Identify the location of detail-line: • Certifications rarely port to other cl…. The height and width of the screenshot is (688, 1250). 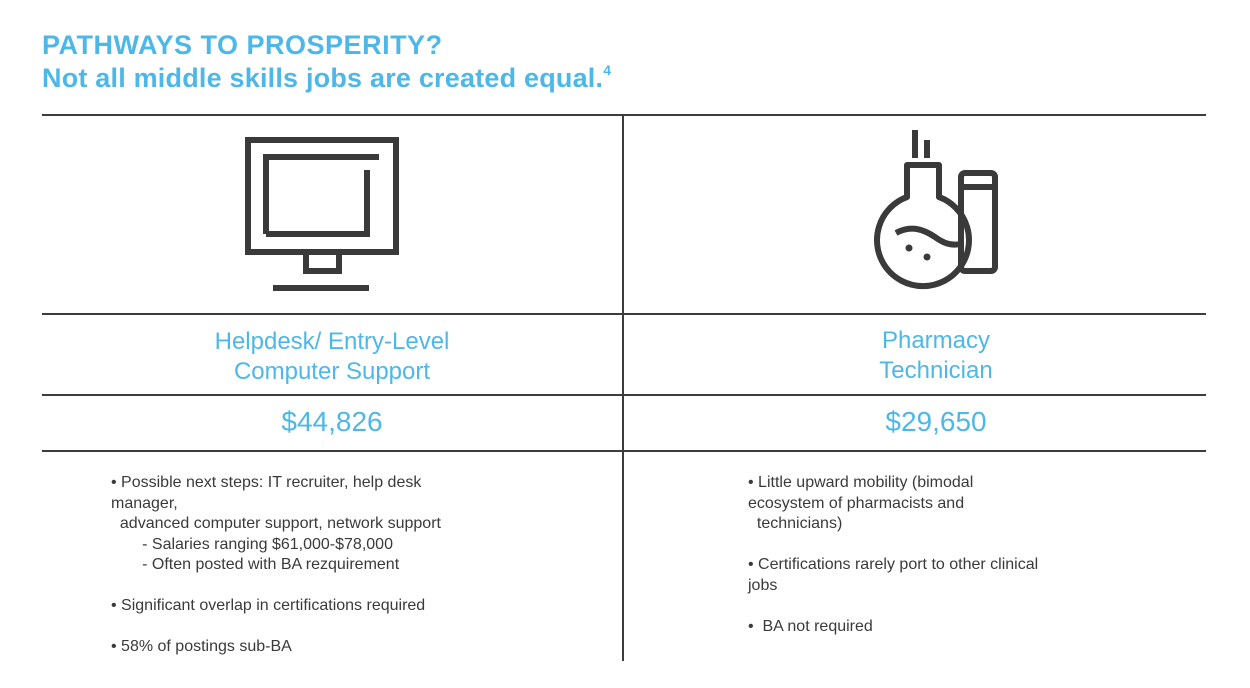
(893, 564).